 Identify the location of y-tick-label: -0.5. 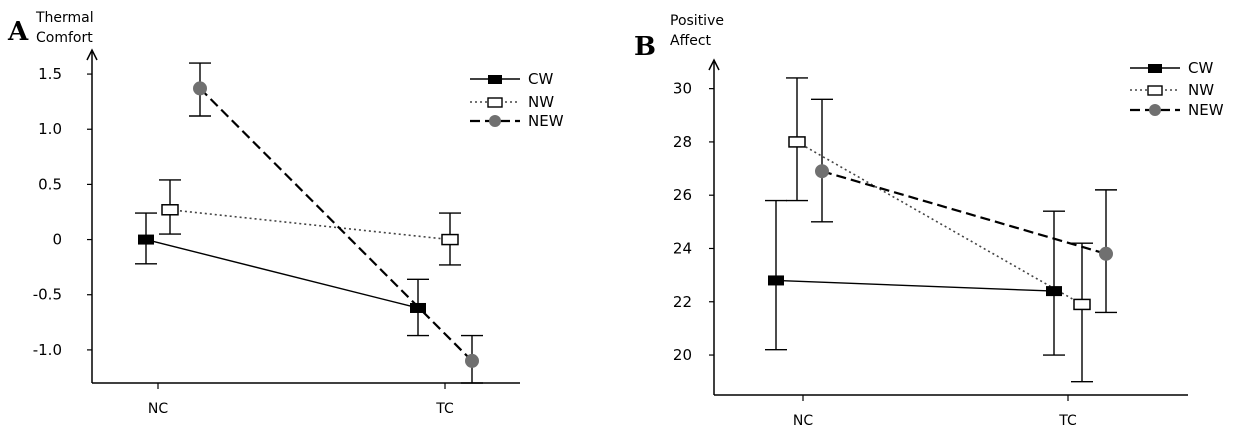
(47, 295).